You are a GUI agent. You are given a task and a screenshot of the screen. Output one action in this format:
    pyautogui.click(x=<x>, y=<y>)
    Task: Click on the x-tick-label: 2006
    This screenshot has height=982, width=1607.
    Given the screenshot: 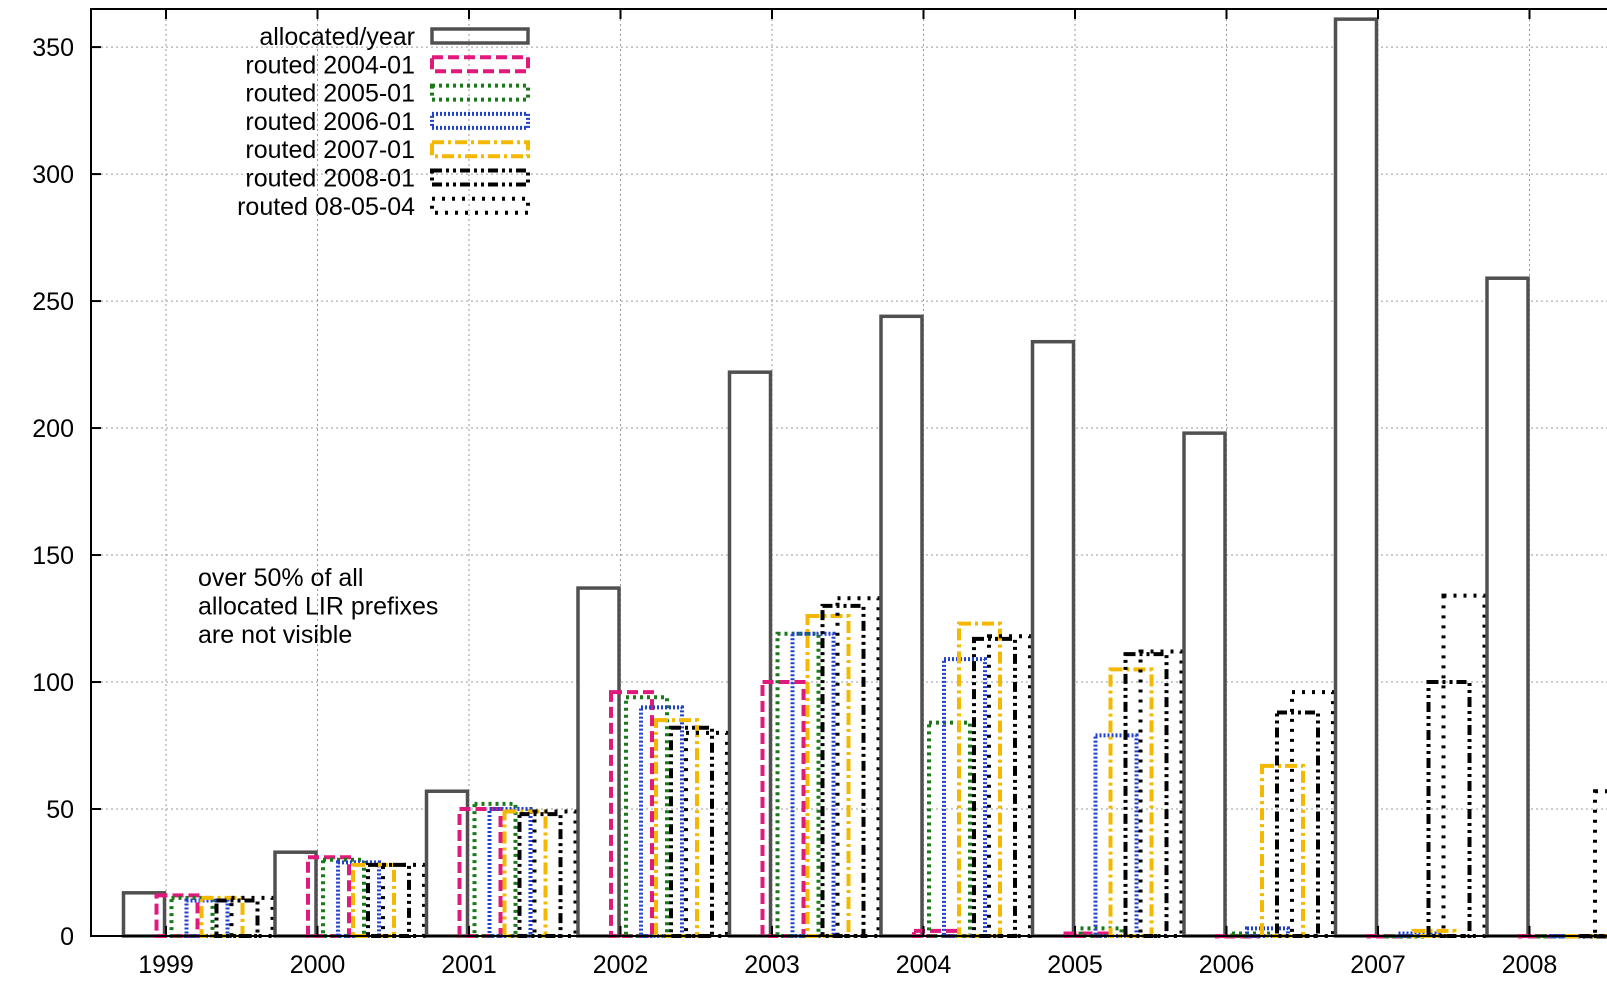 What is the action you would take?
    pyautogui.click(x=1227, y=965)
    